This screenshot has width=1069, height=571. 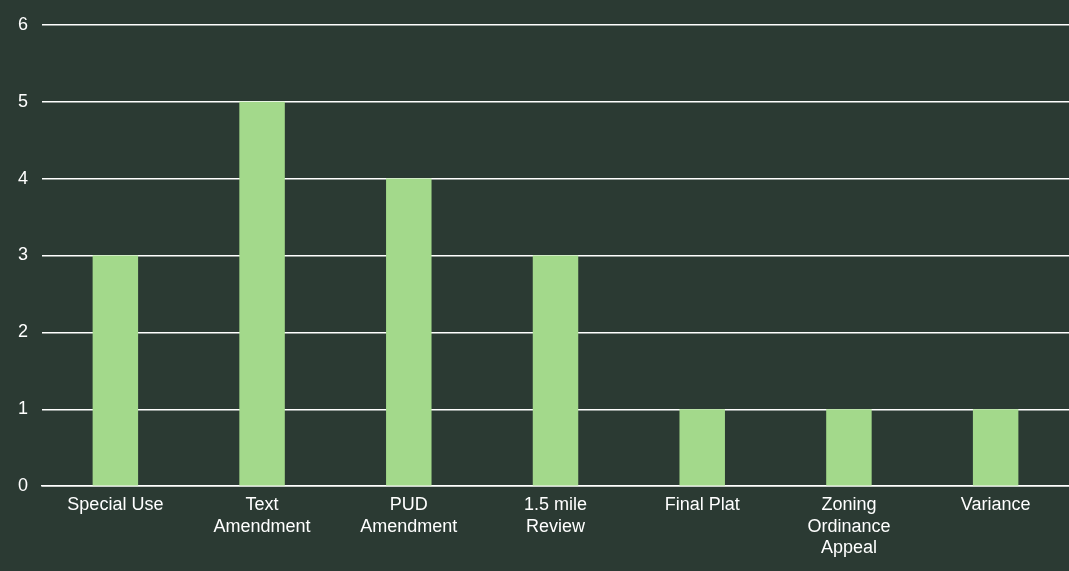 What do you see at coordinates (23, 100) in the screenshot?
I see `y-tick-label: 5` at bounding box center [23, 100].